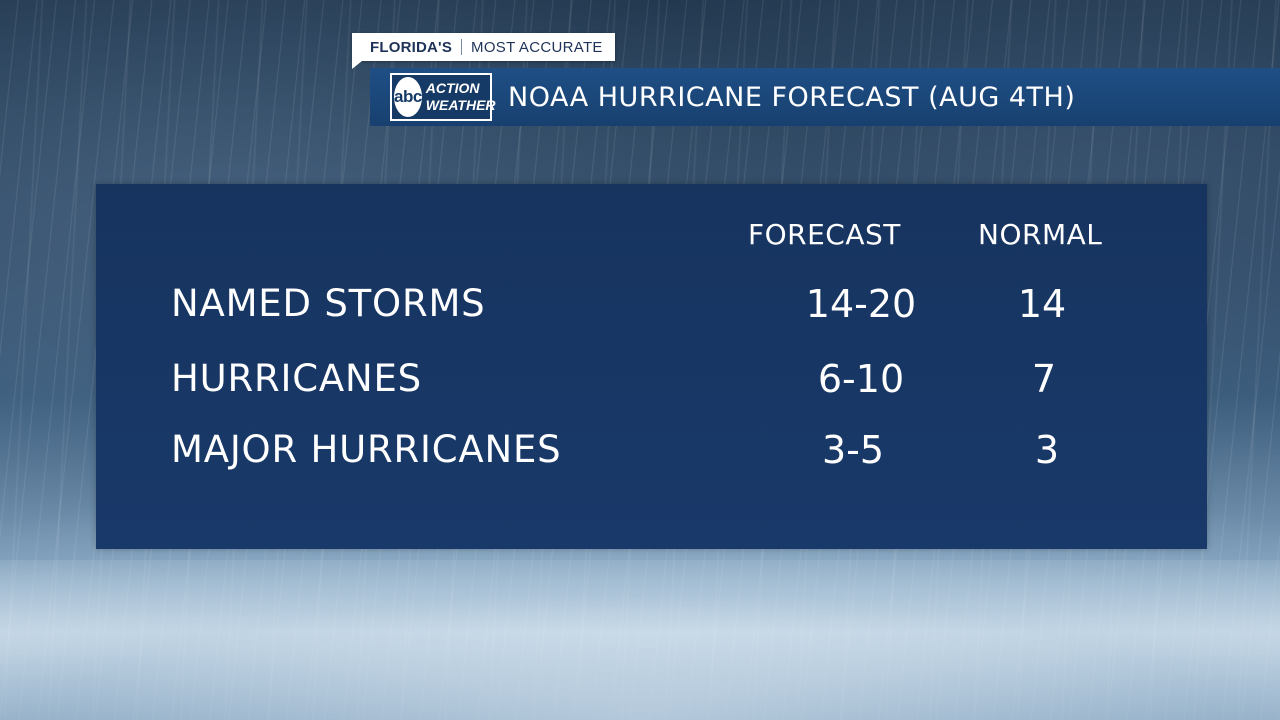 The height and width of the screenshot is (720, 1280). I want to click on header-tag: FLORIDA'S MOST ACCURATE, so click(483, 51).